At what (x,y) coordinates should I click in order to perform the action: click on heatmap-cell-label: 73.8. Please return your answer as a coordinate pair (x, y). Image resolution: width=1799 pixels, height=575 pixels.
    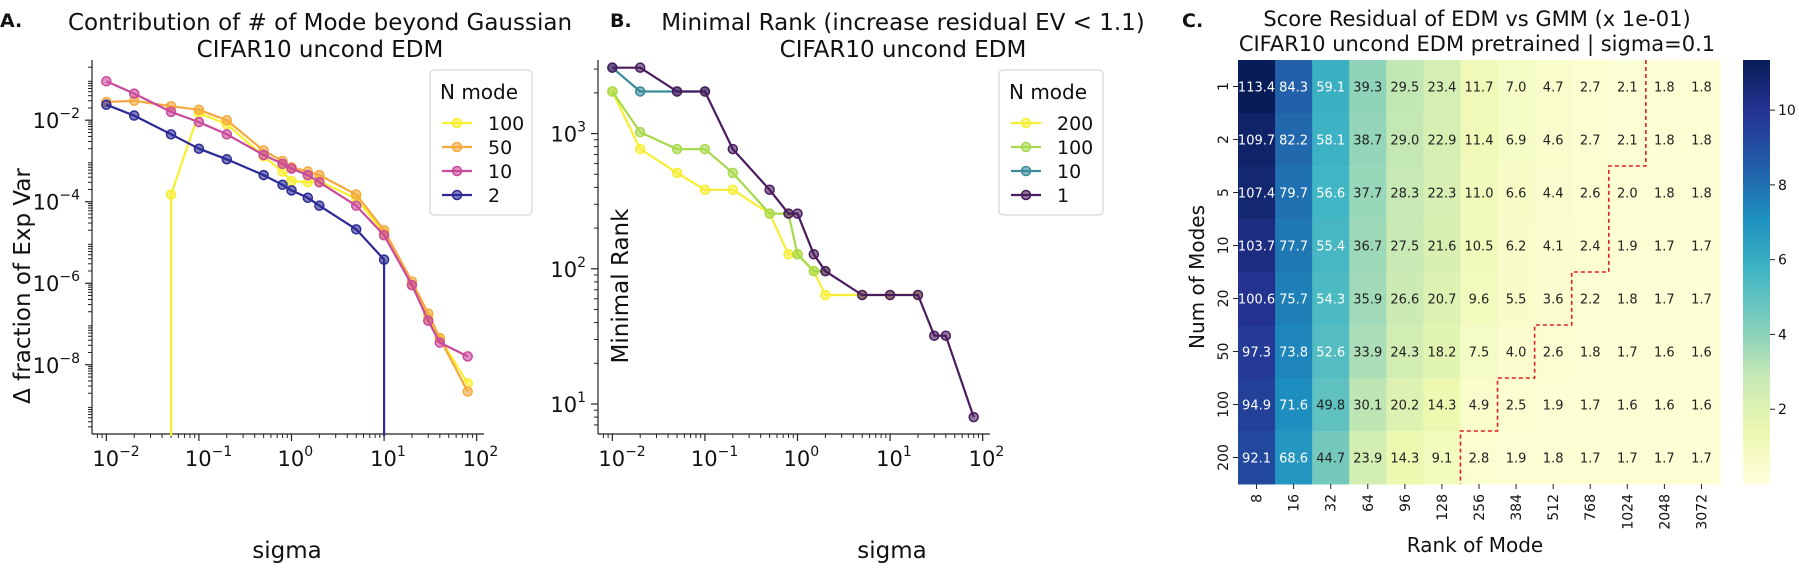
    Looking at the image, I should click on (1293, 353).